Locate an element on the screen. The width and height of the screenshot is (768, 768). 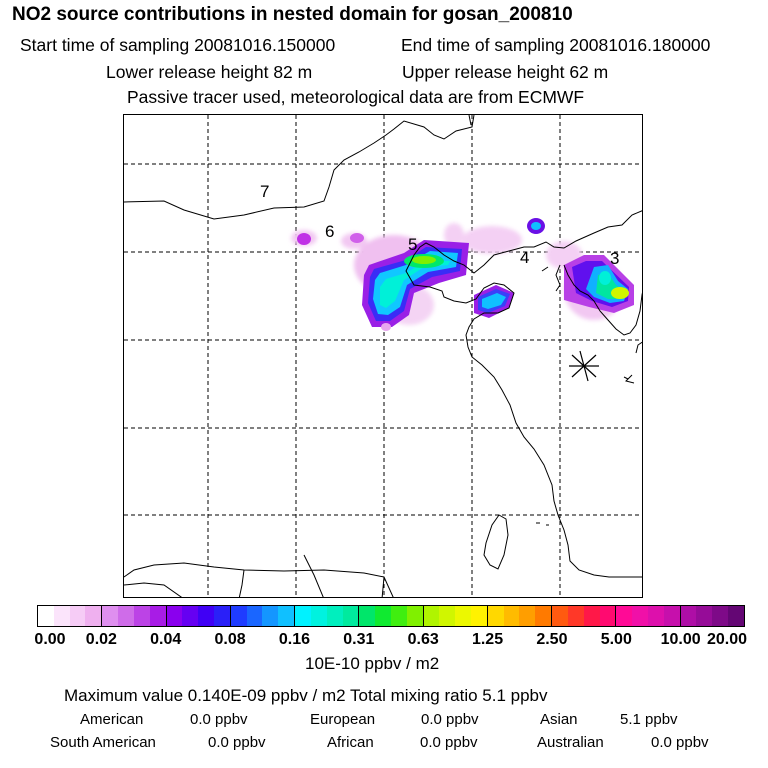
region-label-4: 4 is located at coordinates (525, 257).